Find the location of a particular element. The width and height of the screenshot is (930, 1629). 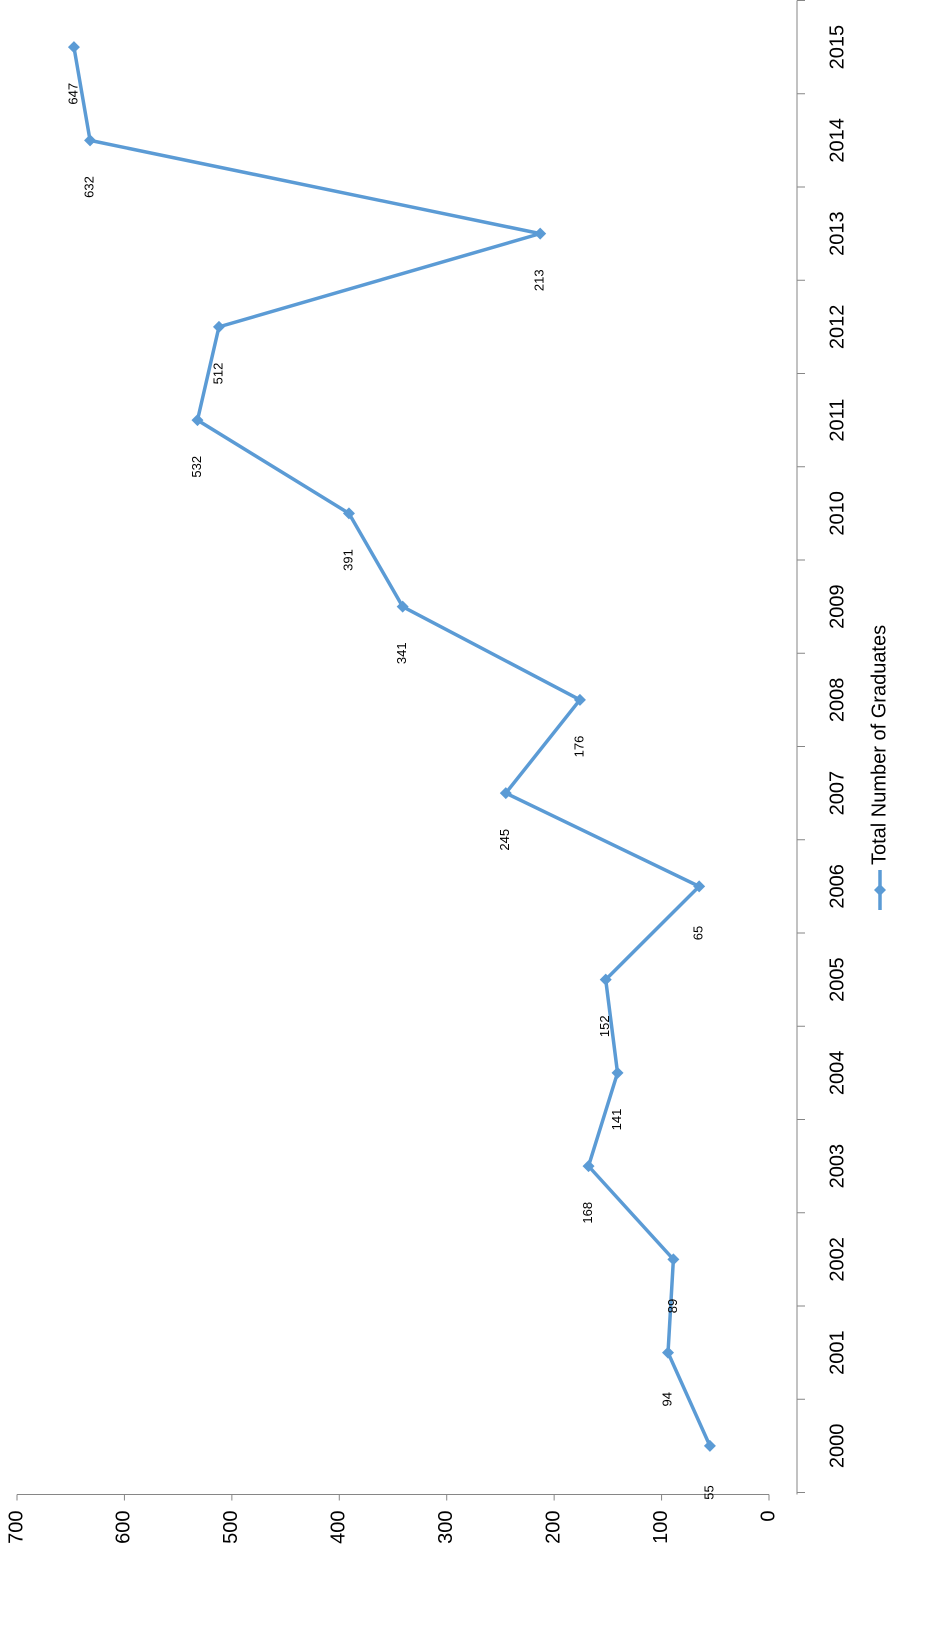

y-tick-label: 600 is located at coordinates (124, 1527).